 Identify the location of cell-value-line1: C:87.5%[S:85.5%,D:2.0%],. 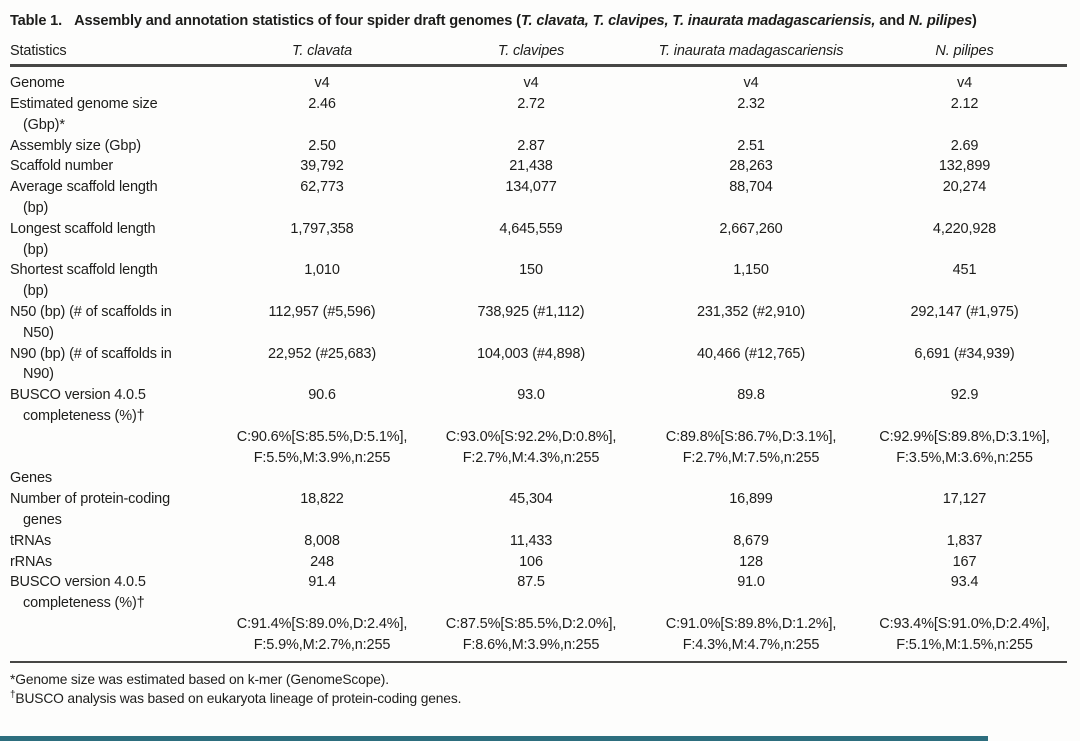
(531, 624).